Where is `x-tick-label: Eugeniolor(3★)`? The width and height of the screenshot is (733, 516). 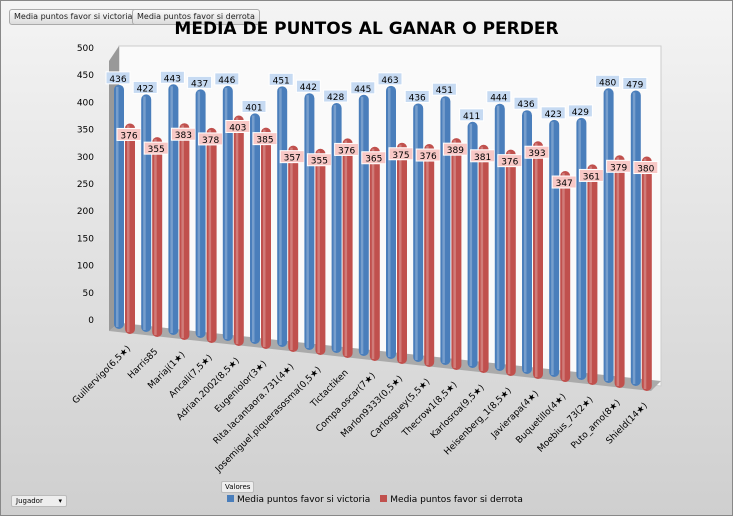 x-tick-label: Eugeniolor(3★) is located at coordinates (241, 387).